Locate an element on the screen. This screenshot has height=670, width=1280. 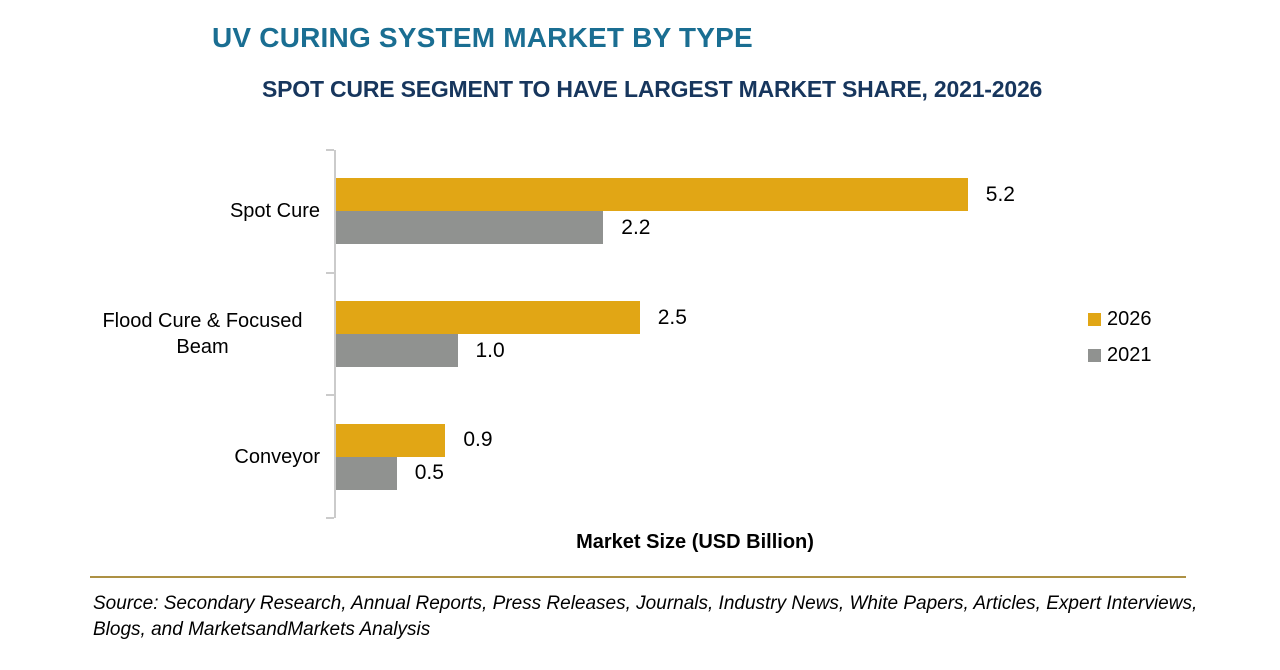
bar-row-spot-cure-2021: 2.2 is located at coordinates (701, 228).